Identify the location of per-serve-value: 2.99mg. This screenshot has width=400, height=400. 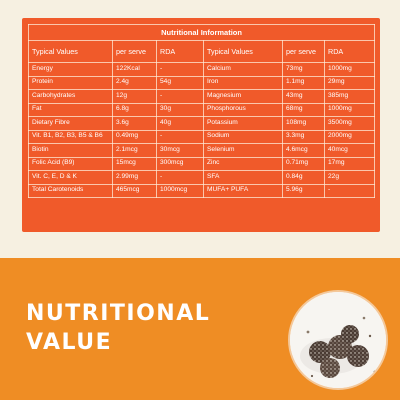
(134, 177).